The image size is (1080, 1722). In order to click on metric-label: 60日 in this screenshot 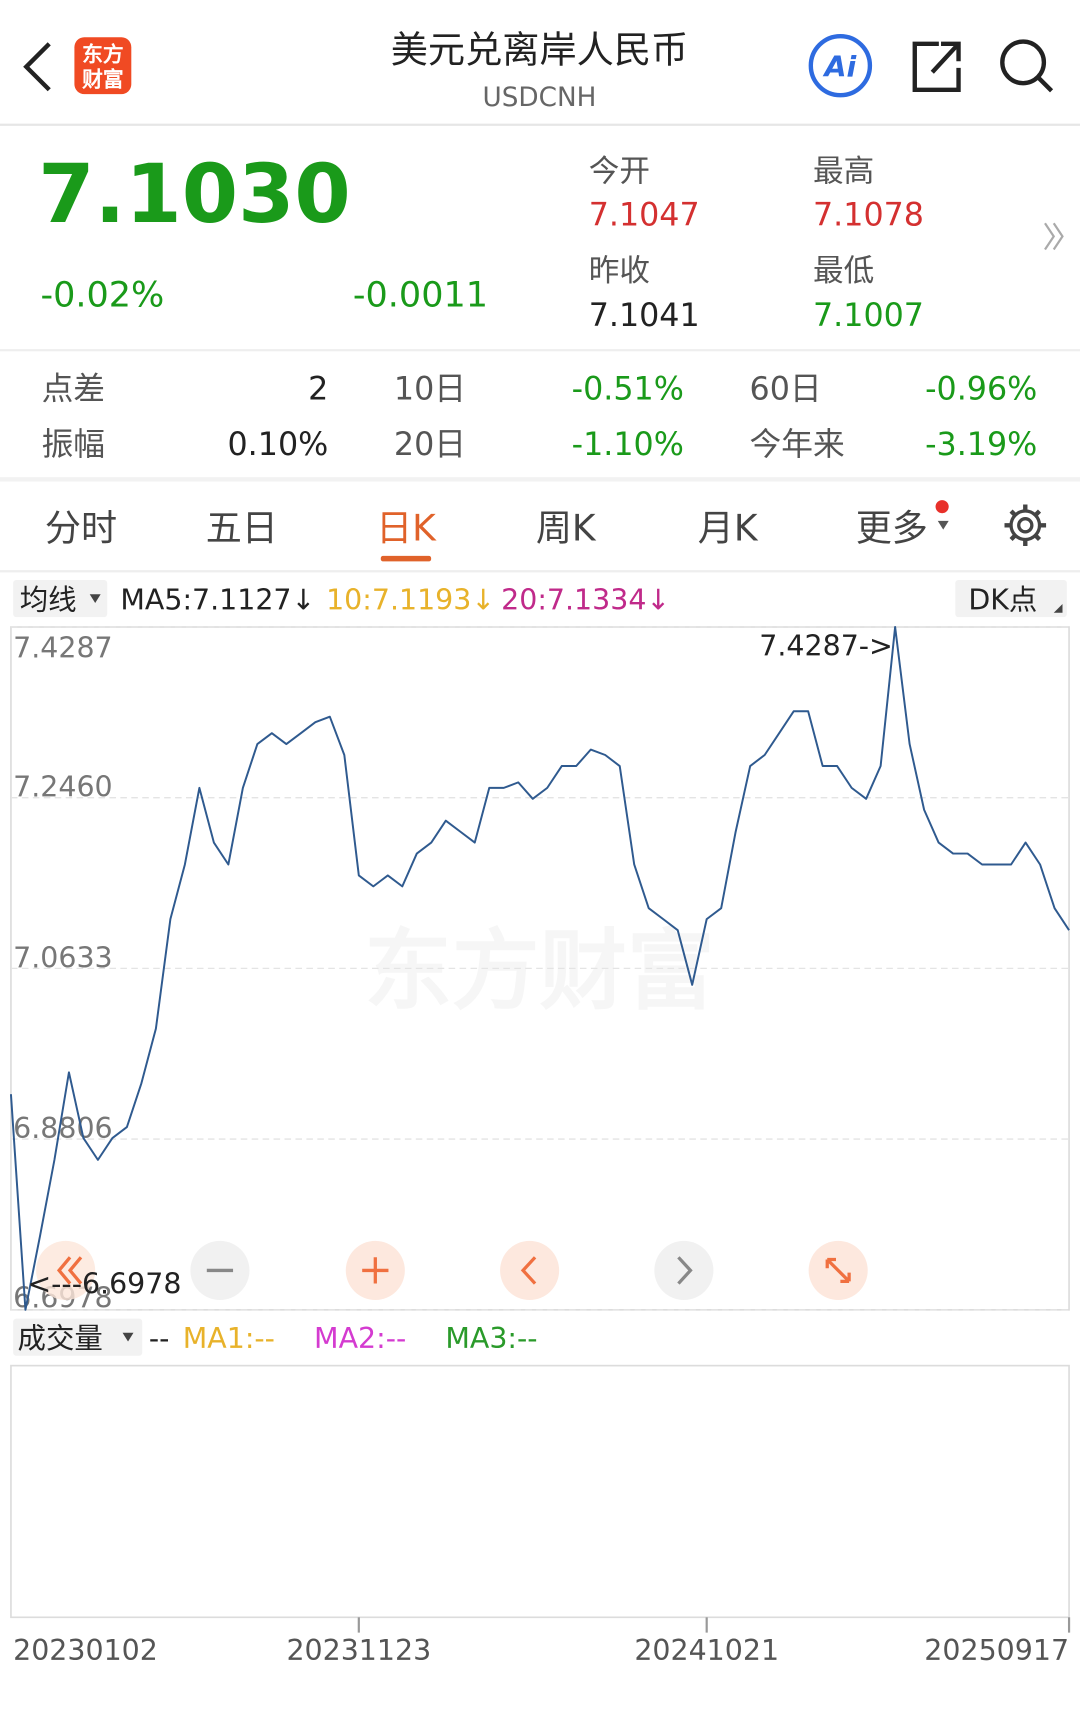, I will do `click(786, 389)`.